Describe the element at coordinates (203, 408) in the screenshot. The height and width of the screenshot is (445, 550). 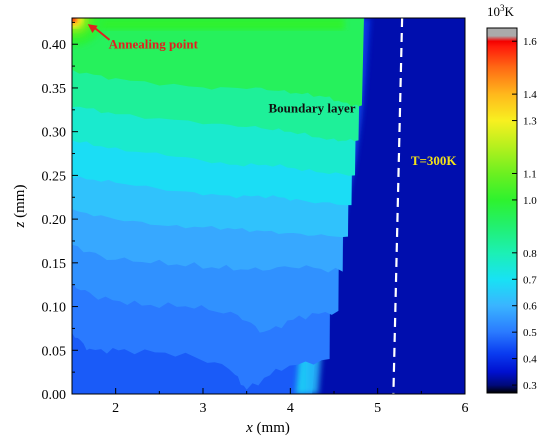
I see `x-tick-label-3: 3` at that location.